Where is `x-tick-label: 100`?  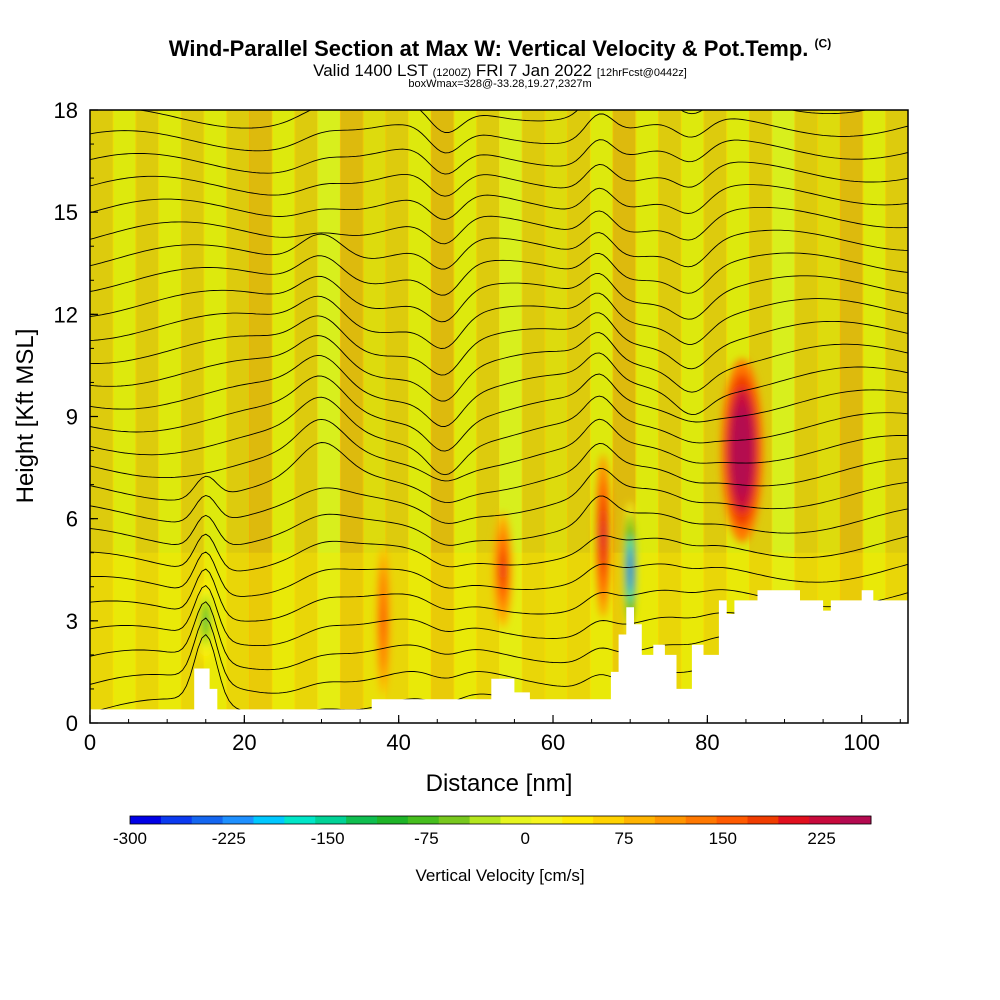 x-tick-label: 100 is located at coordinates (861, 742).